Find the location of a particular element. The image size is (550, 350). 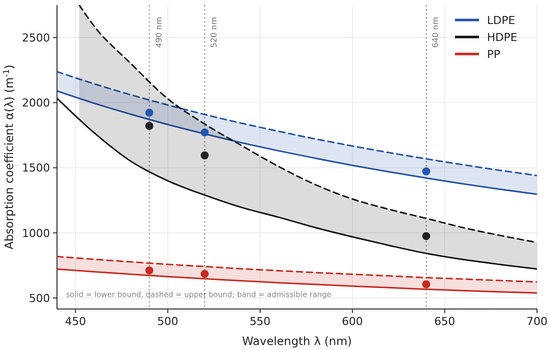

ref-line-label: 520 nm is located at coordinates (214, 32).